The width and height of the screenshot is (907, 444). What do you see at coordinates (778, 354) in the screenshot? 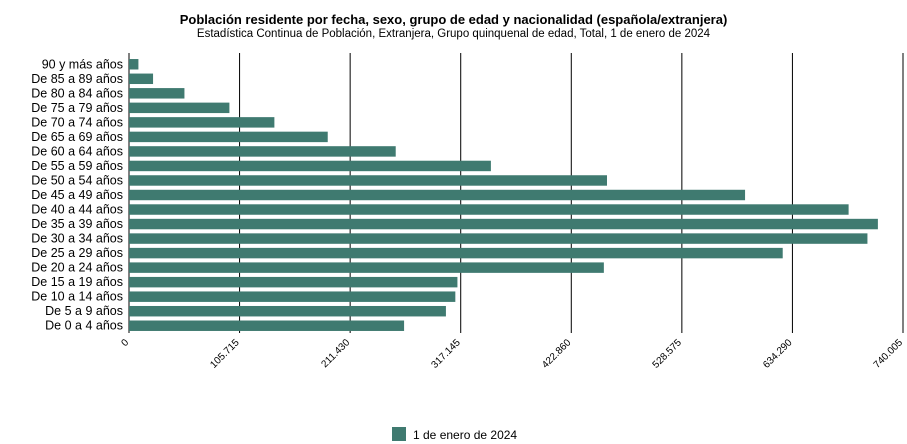
I see `x-tick-label: 634.290` at bounding box center [778, 354].